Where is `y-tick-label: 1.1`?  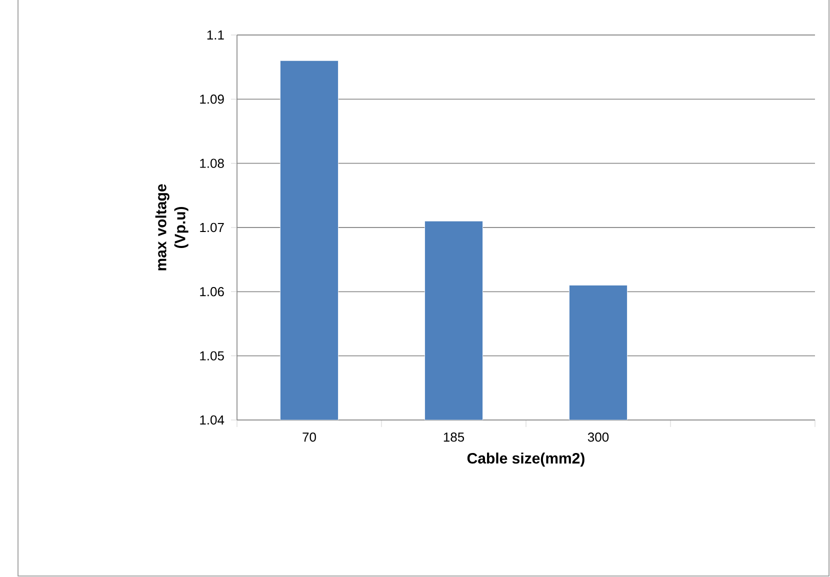 y-tick-label: 1.1 is located at coordinates (215, 35).